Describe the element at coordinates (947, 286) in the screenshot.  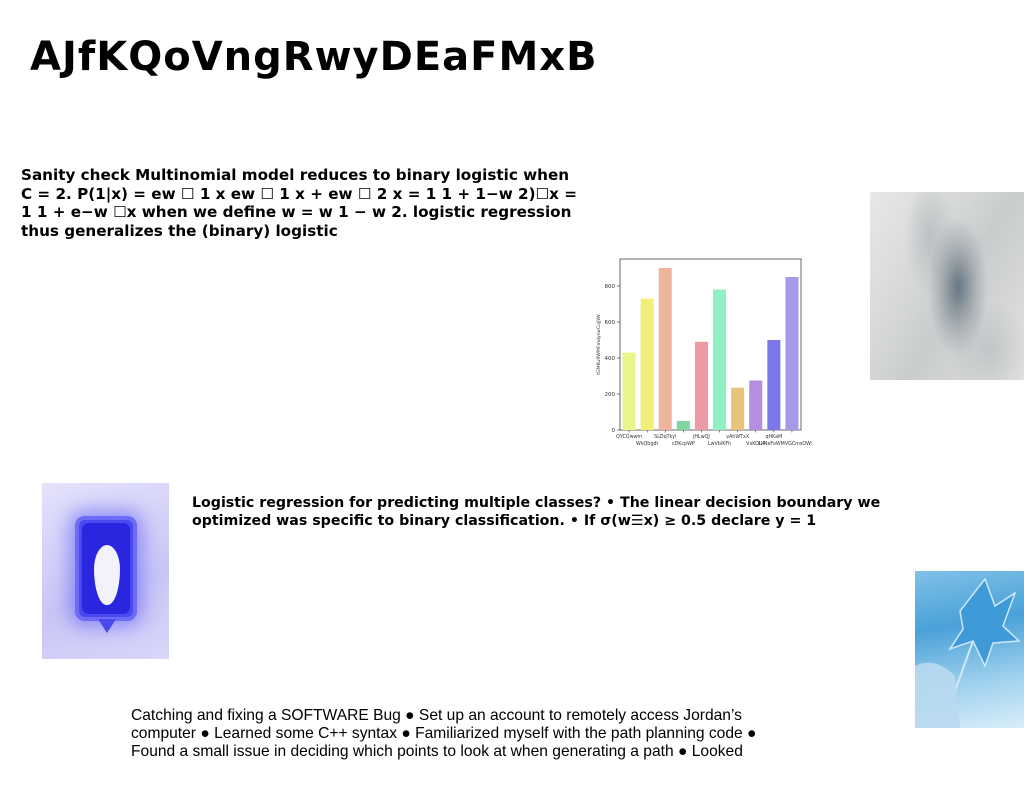
I see `marble-texture-image` at that location.